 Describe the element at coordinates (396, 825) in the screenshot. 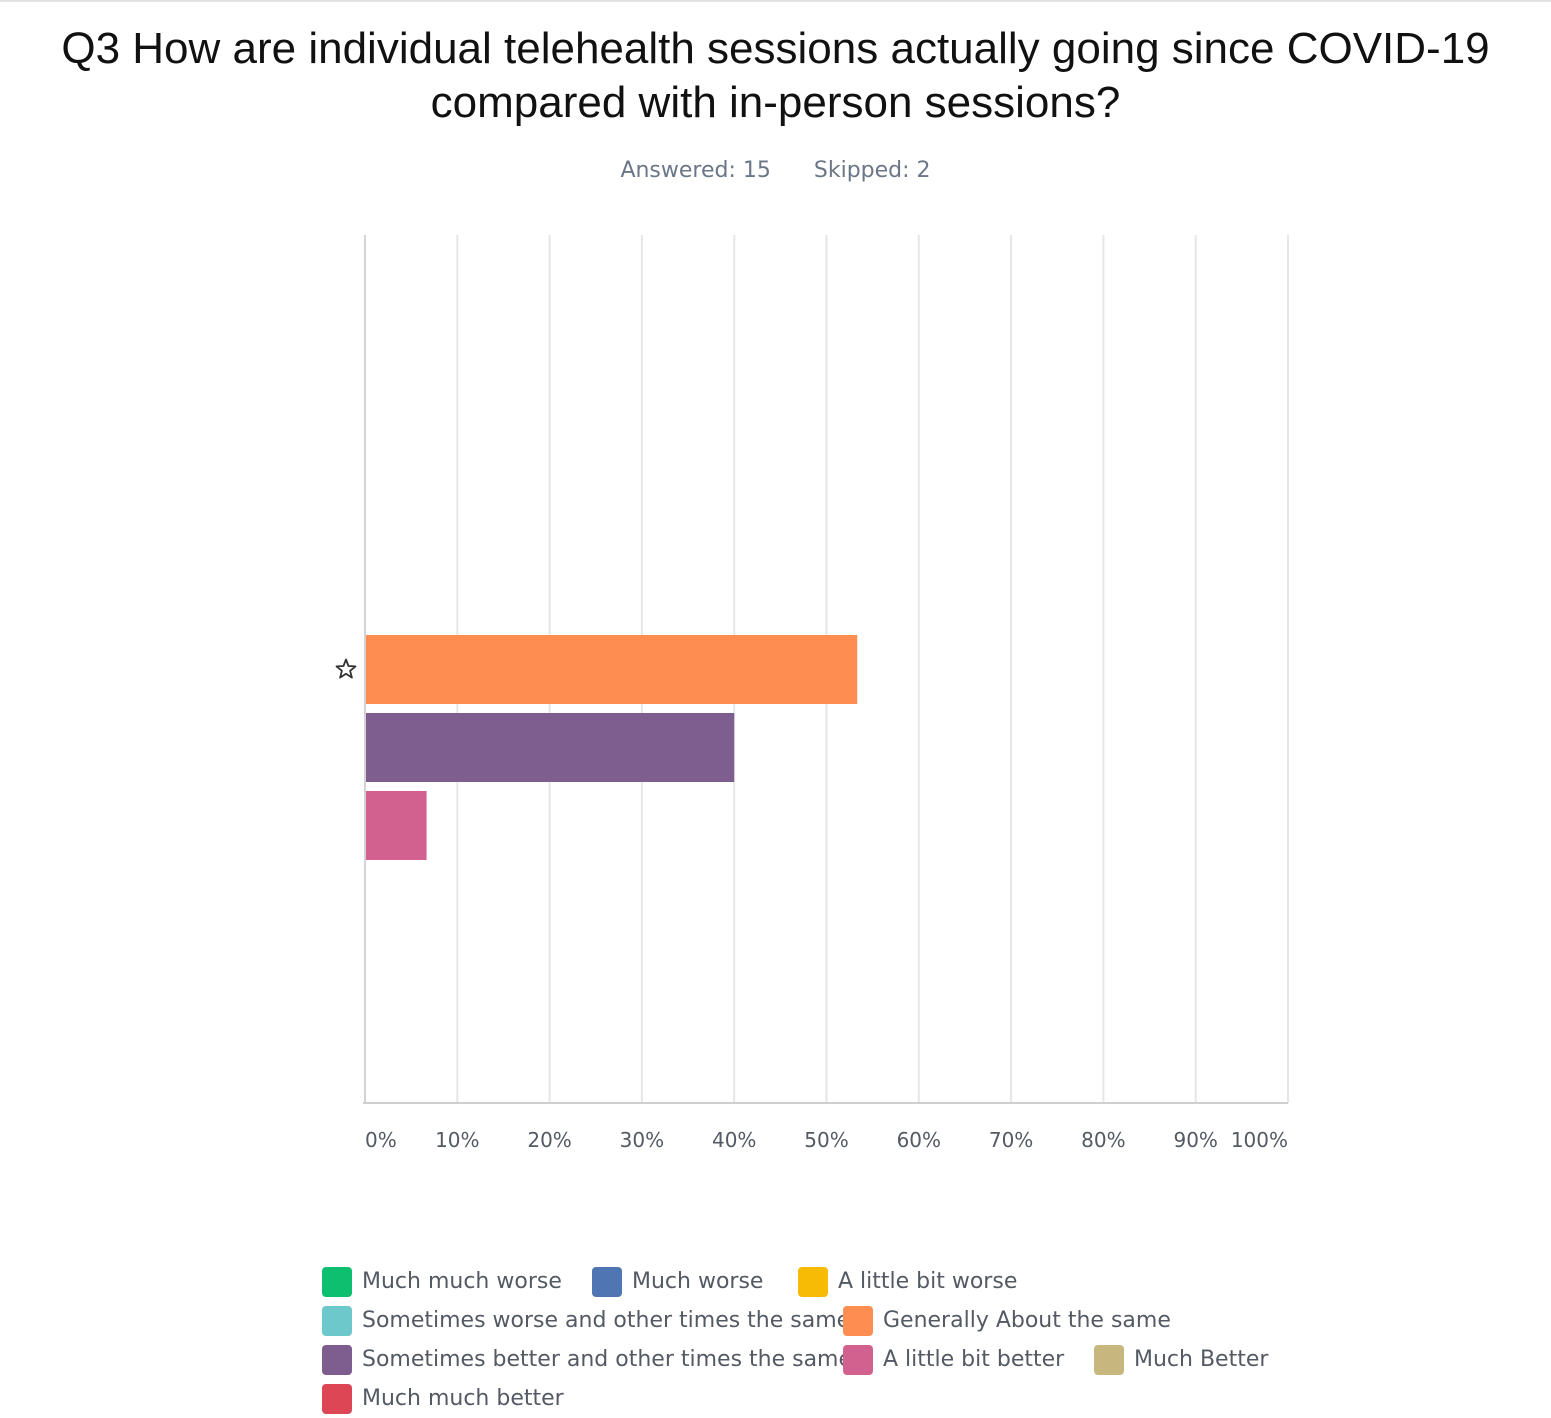

I see `bar-a-little-bit-better` at that location.